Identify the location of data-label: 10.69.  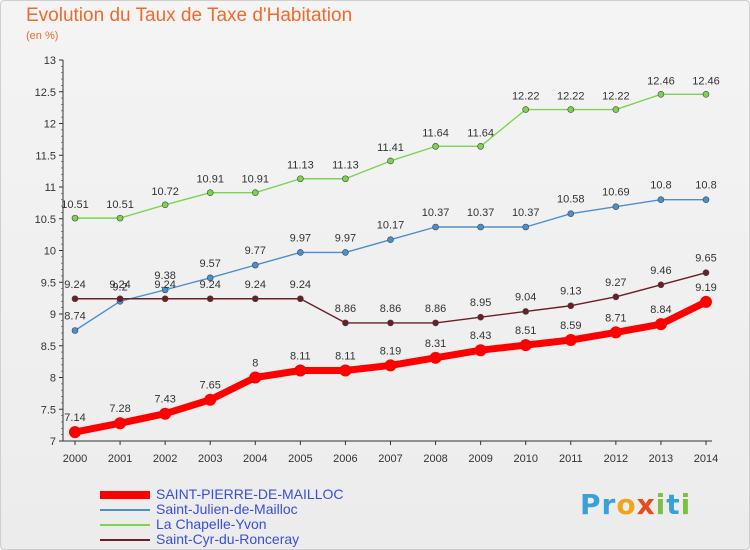
(616, 193).